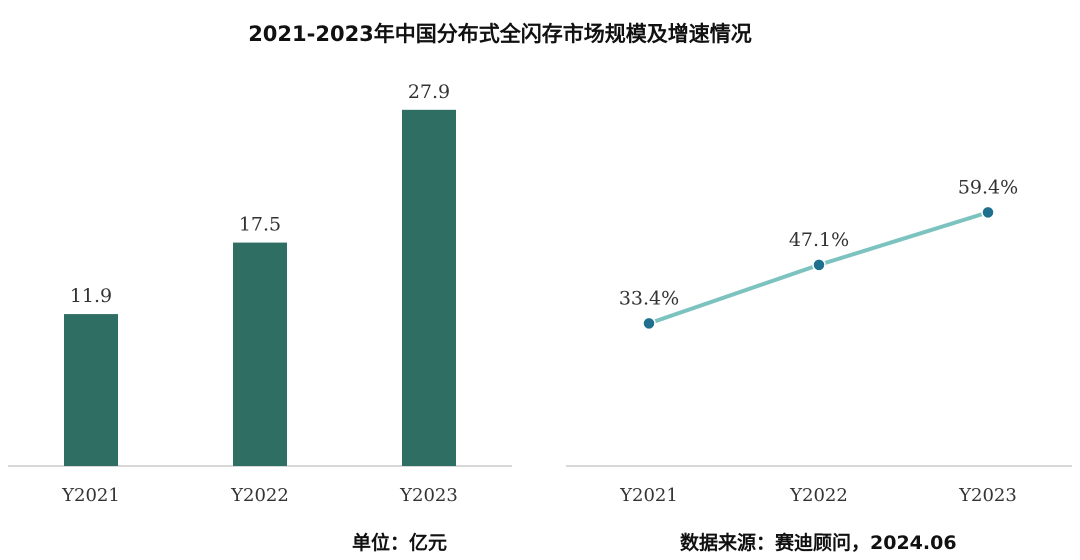 The image size is (1080, 560). What do you see at coordinates (649, 298) in the screenshot?
I see `line-value-label: 33.4%` at bounding box center [649, 298].